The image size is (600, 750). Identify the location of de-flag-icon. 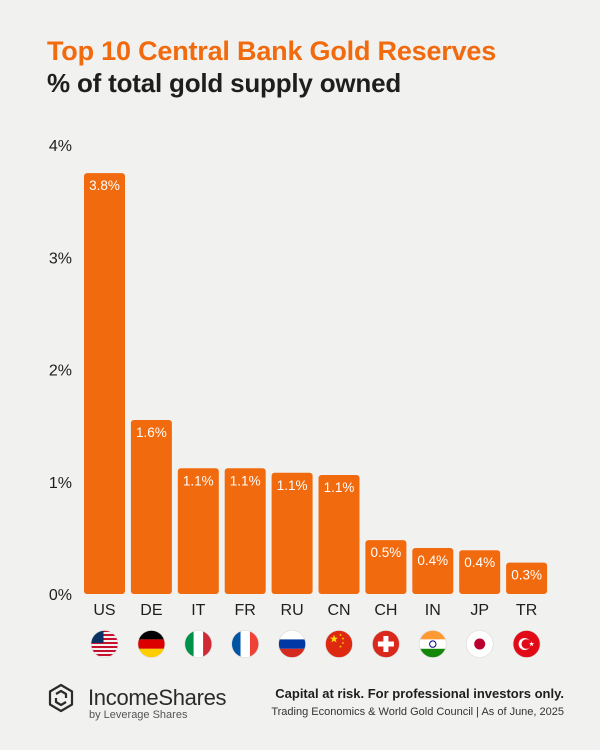
(151, 644).